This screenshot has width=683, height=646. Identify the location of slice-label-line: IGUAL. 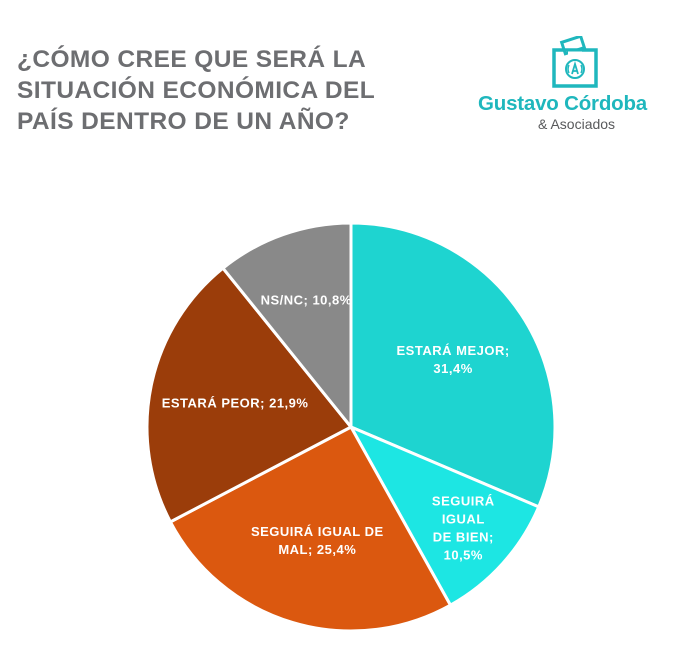
(463, 518).